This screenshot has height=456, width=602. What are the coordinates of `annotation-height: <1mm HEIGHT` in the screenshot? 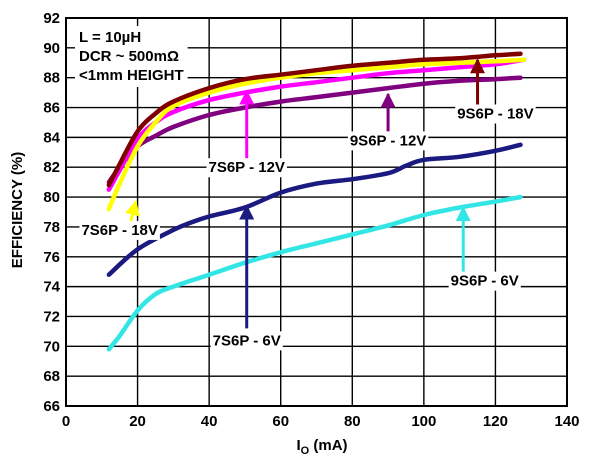 It's located at (131, 75).